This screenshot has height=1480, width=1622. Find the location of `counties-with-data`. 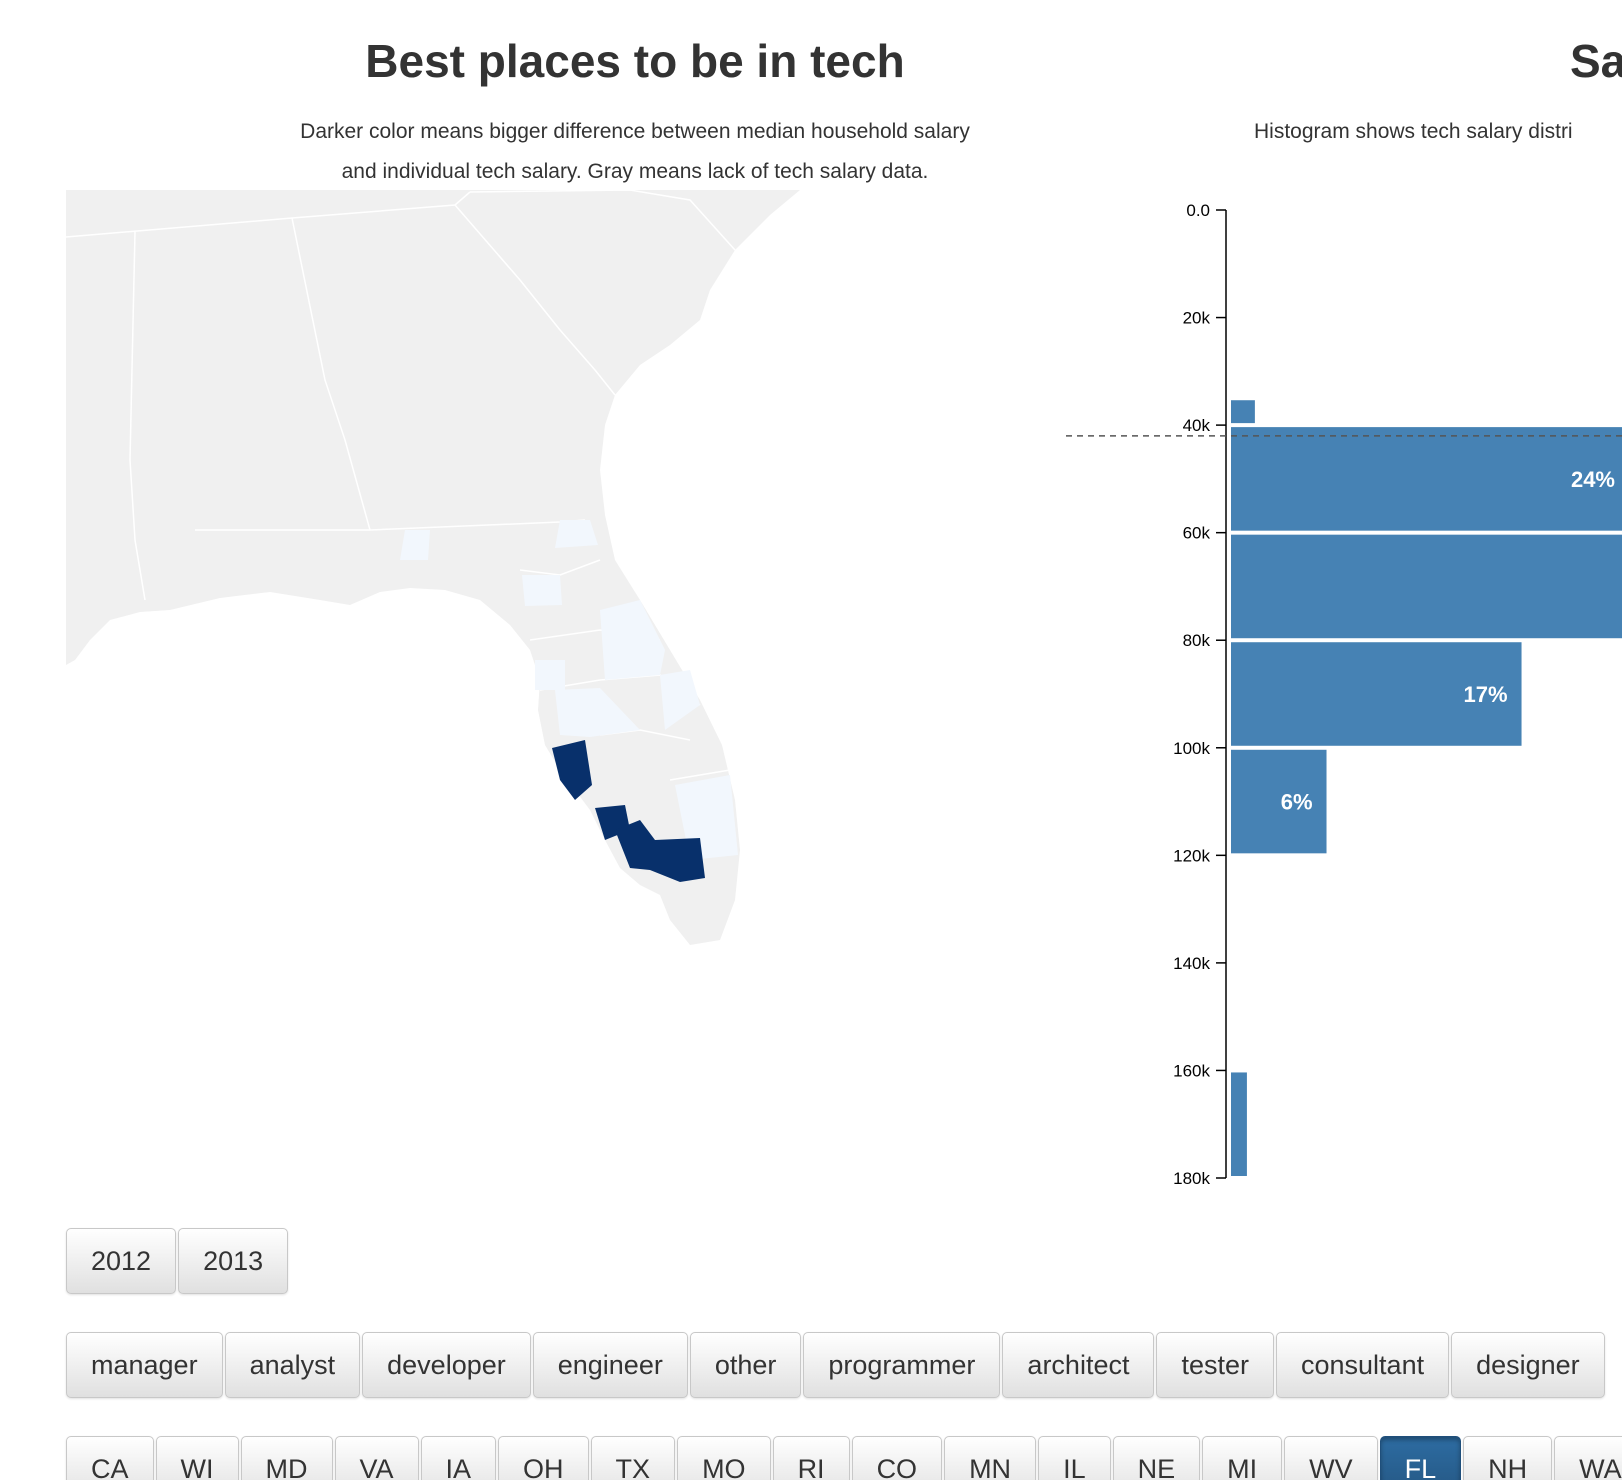

counties-with-data is located at coordinates (569, 701).